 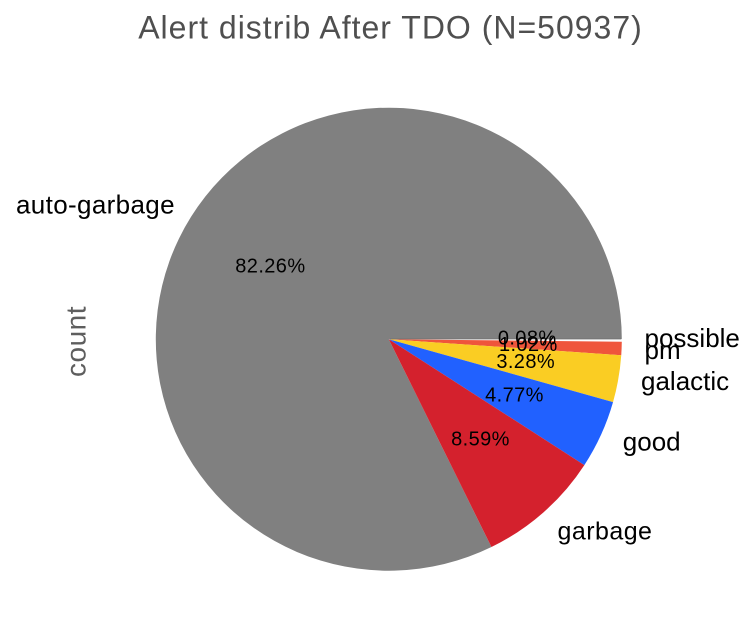 I want to click on svg-text: 3.28%, so click(x=525, y=362).